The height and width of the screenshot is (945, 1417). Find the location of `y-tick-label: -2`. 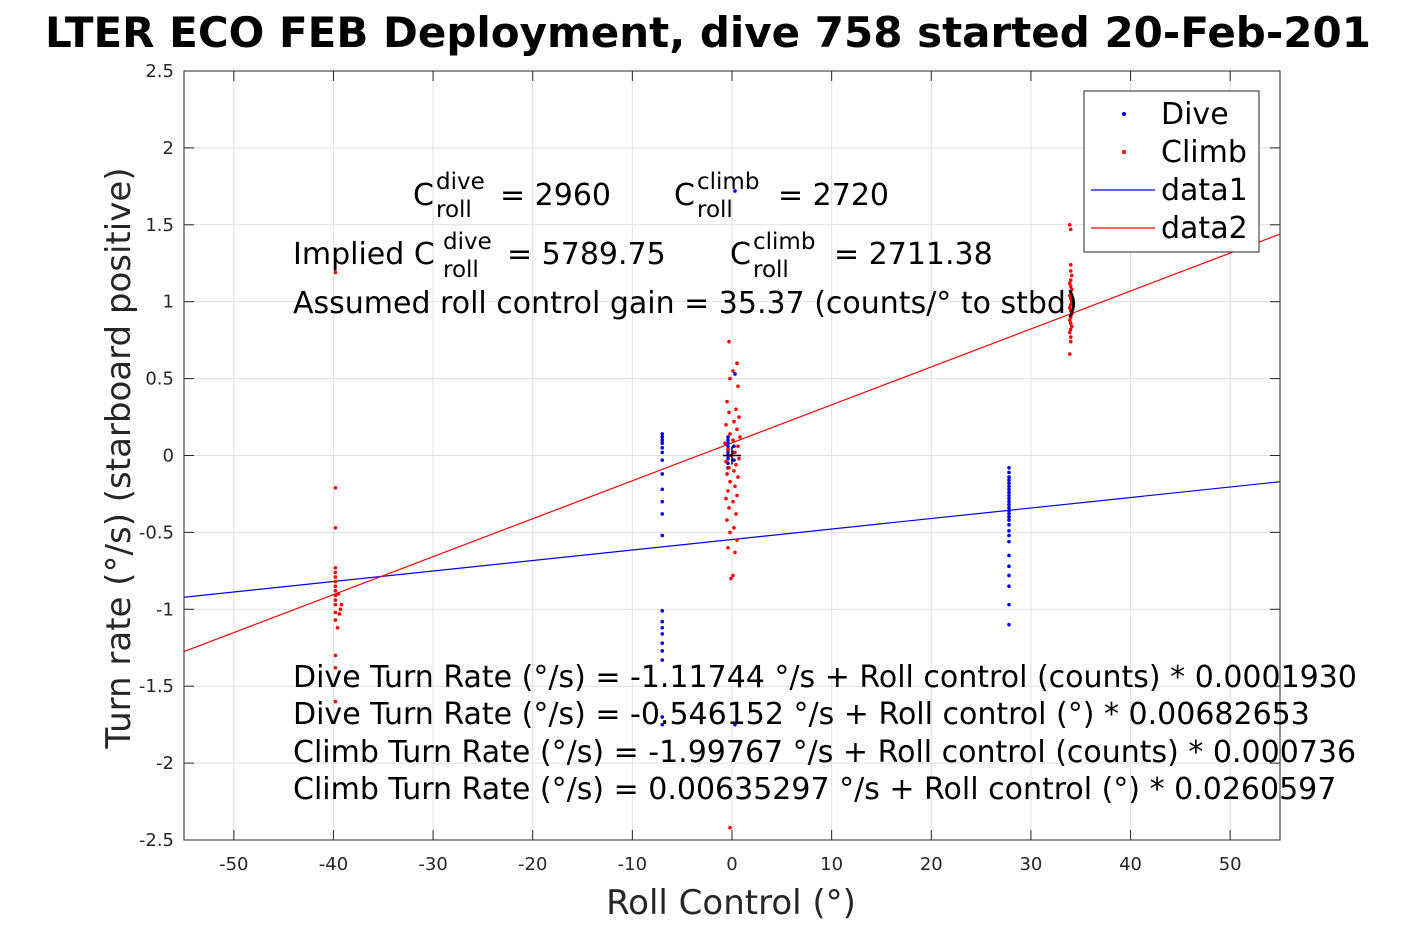

y-tick-label: -2 is located at coordinates (165, 763).